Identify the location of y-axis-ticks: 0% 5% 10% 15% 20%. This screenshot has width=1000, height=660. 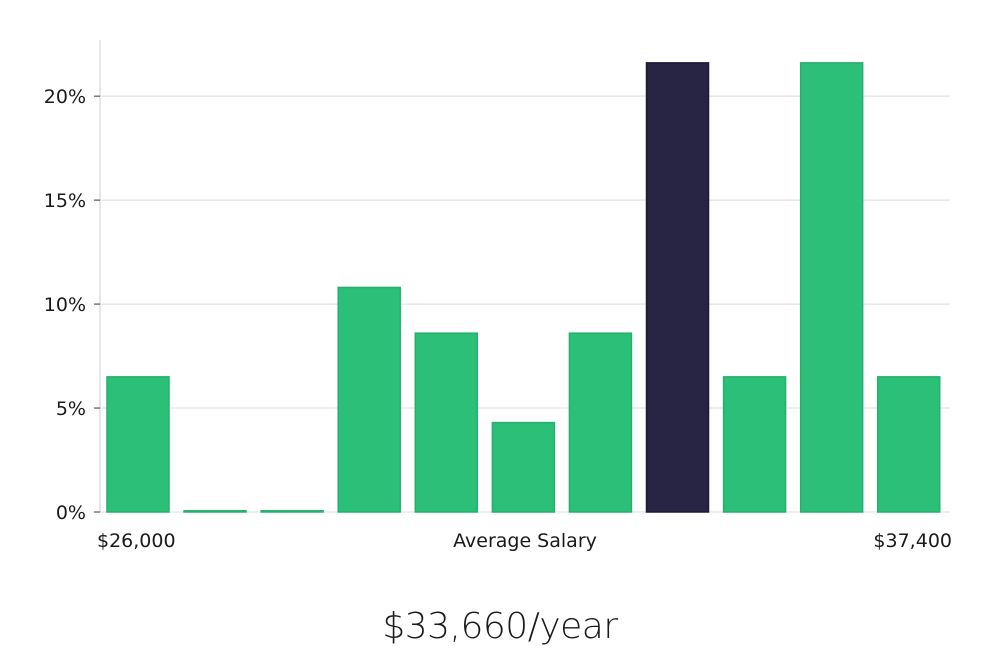
(72, 305).